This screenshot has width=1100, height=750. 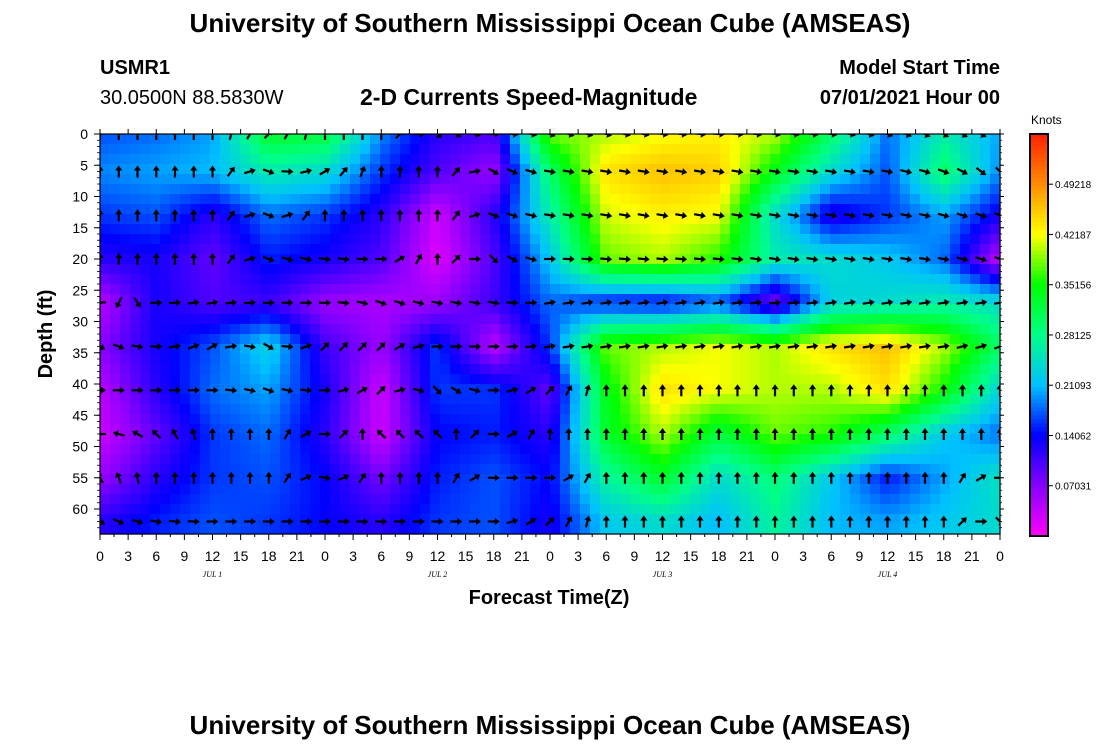 I want to click on x-tick-label: 9, so click(x=859, y=556).